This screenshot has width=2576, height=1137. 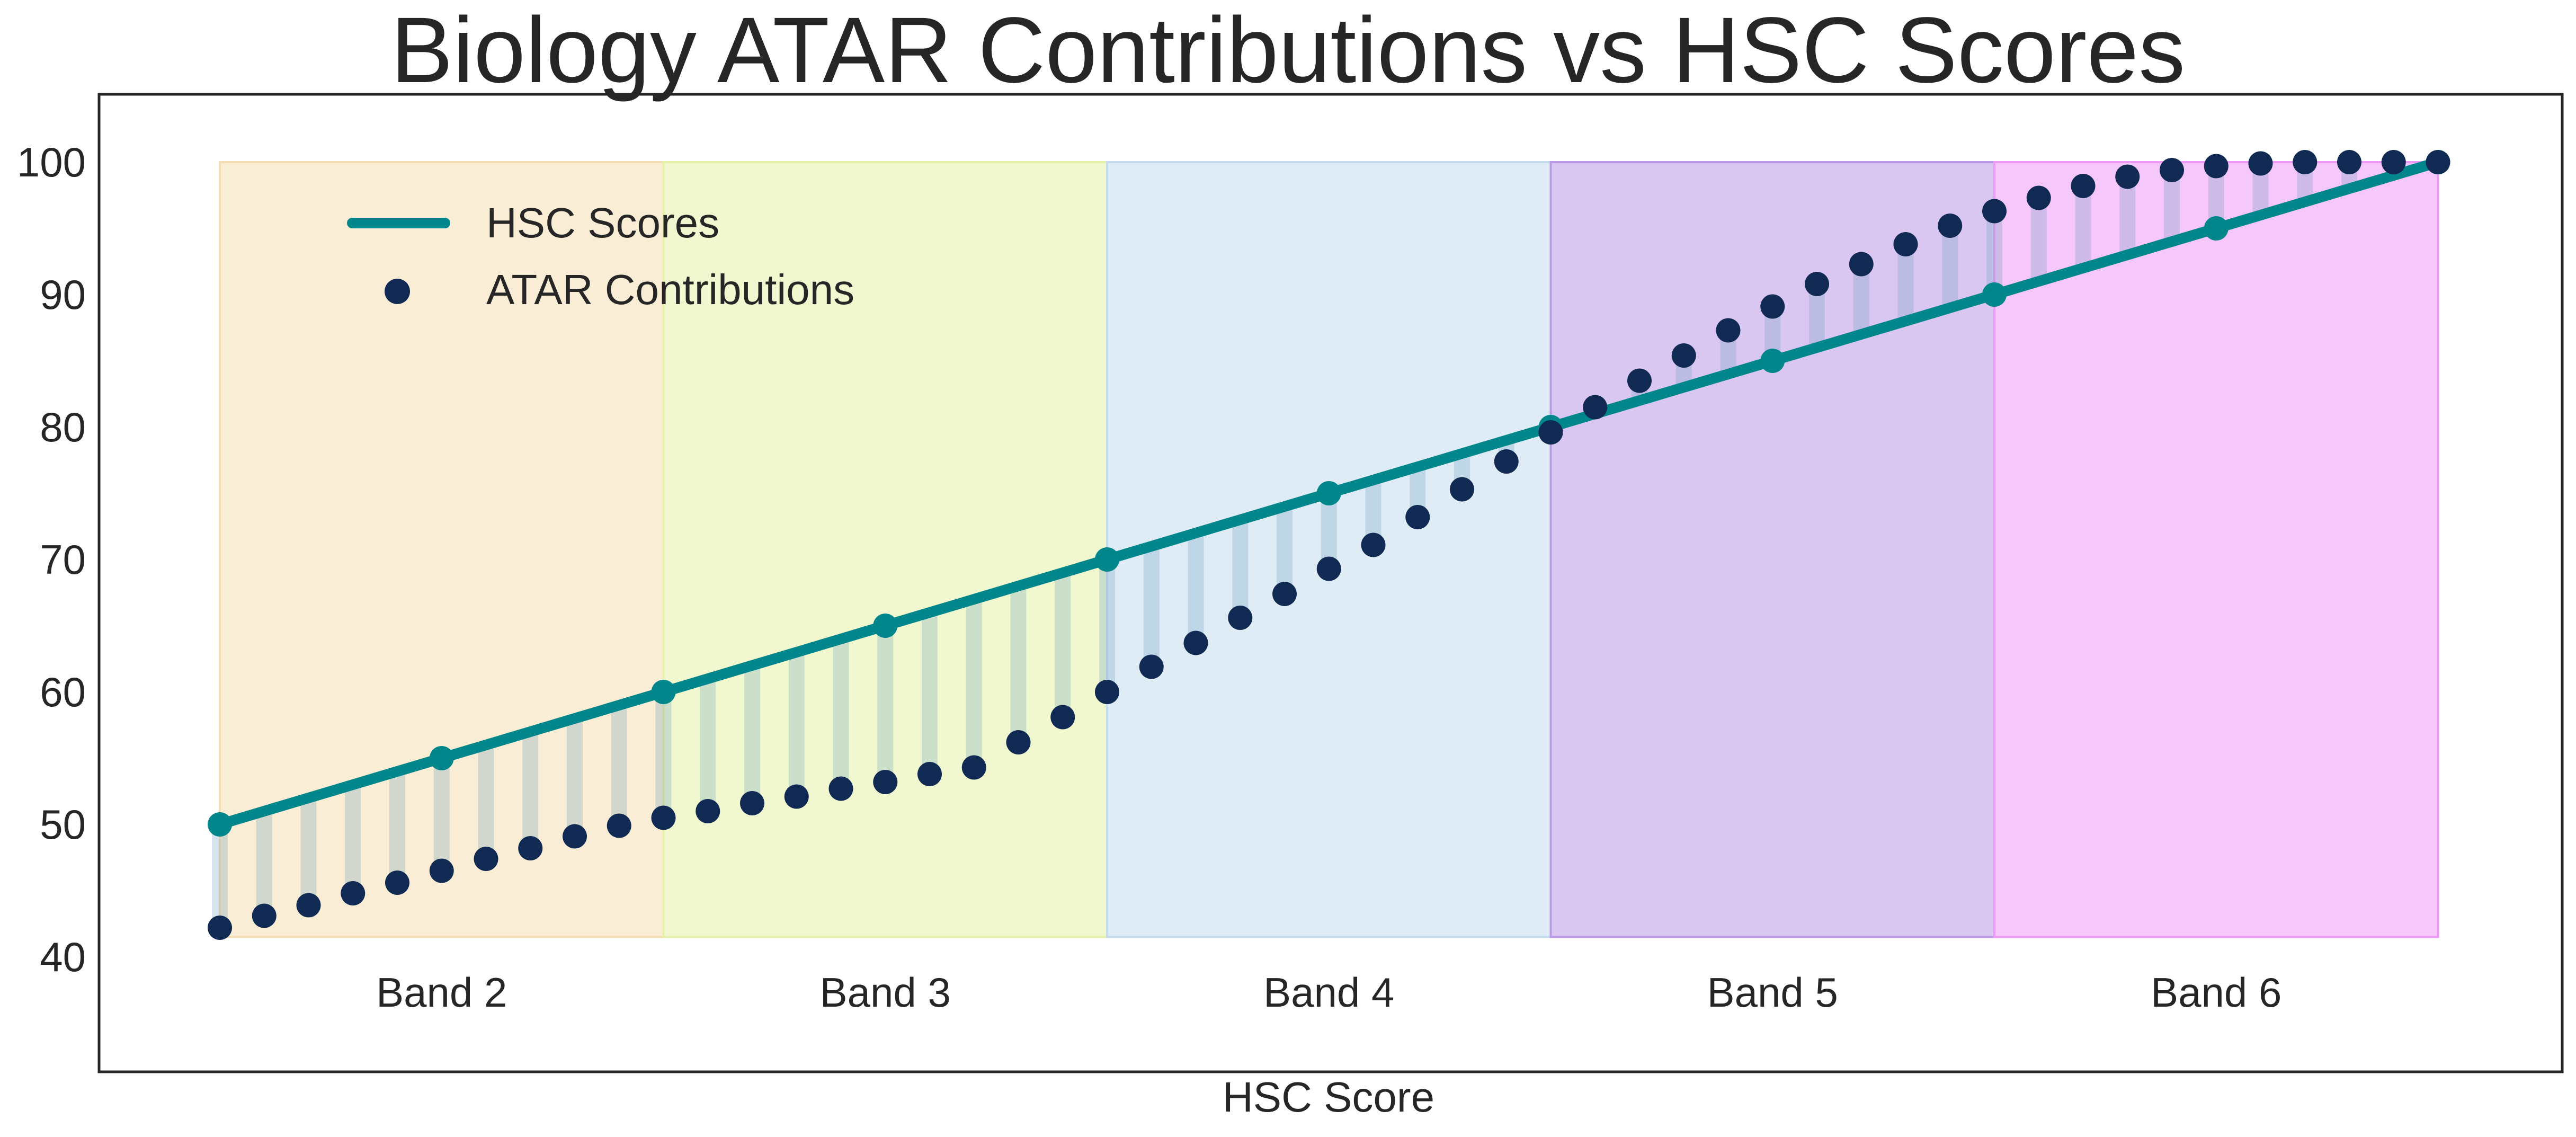 I want to click on band-labels: Band 2 Band 3 Band 4 Band 5 Band 6, so click(x=1329, y=992).